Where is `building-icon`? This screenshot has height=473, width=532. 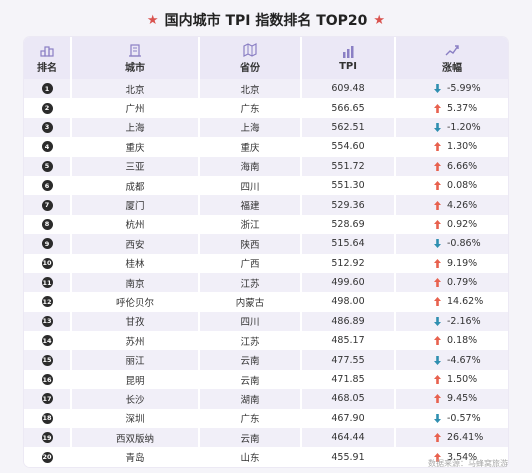 building-icon is located at coordinates (135, 50).